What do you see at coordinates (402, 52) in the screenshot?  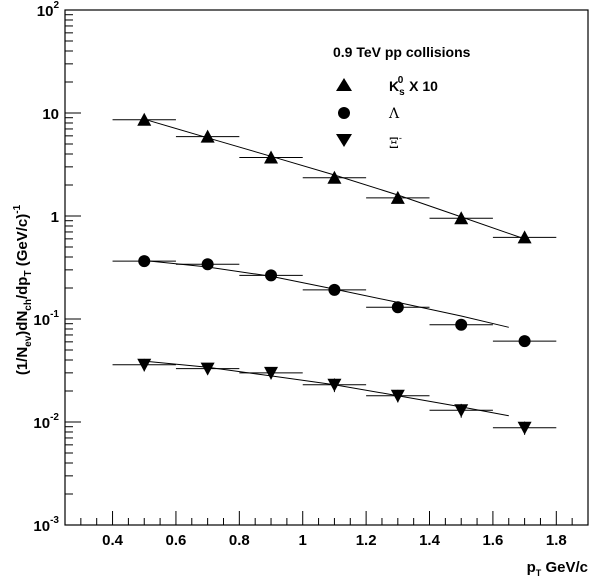 I see `legend-title: 0.9 TeV pp collisions` at bounding box center [402, 52].